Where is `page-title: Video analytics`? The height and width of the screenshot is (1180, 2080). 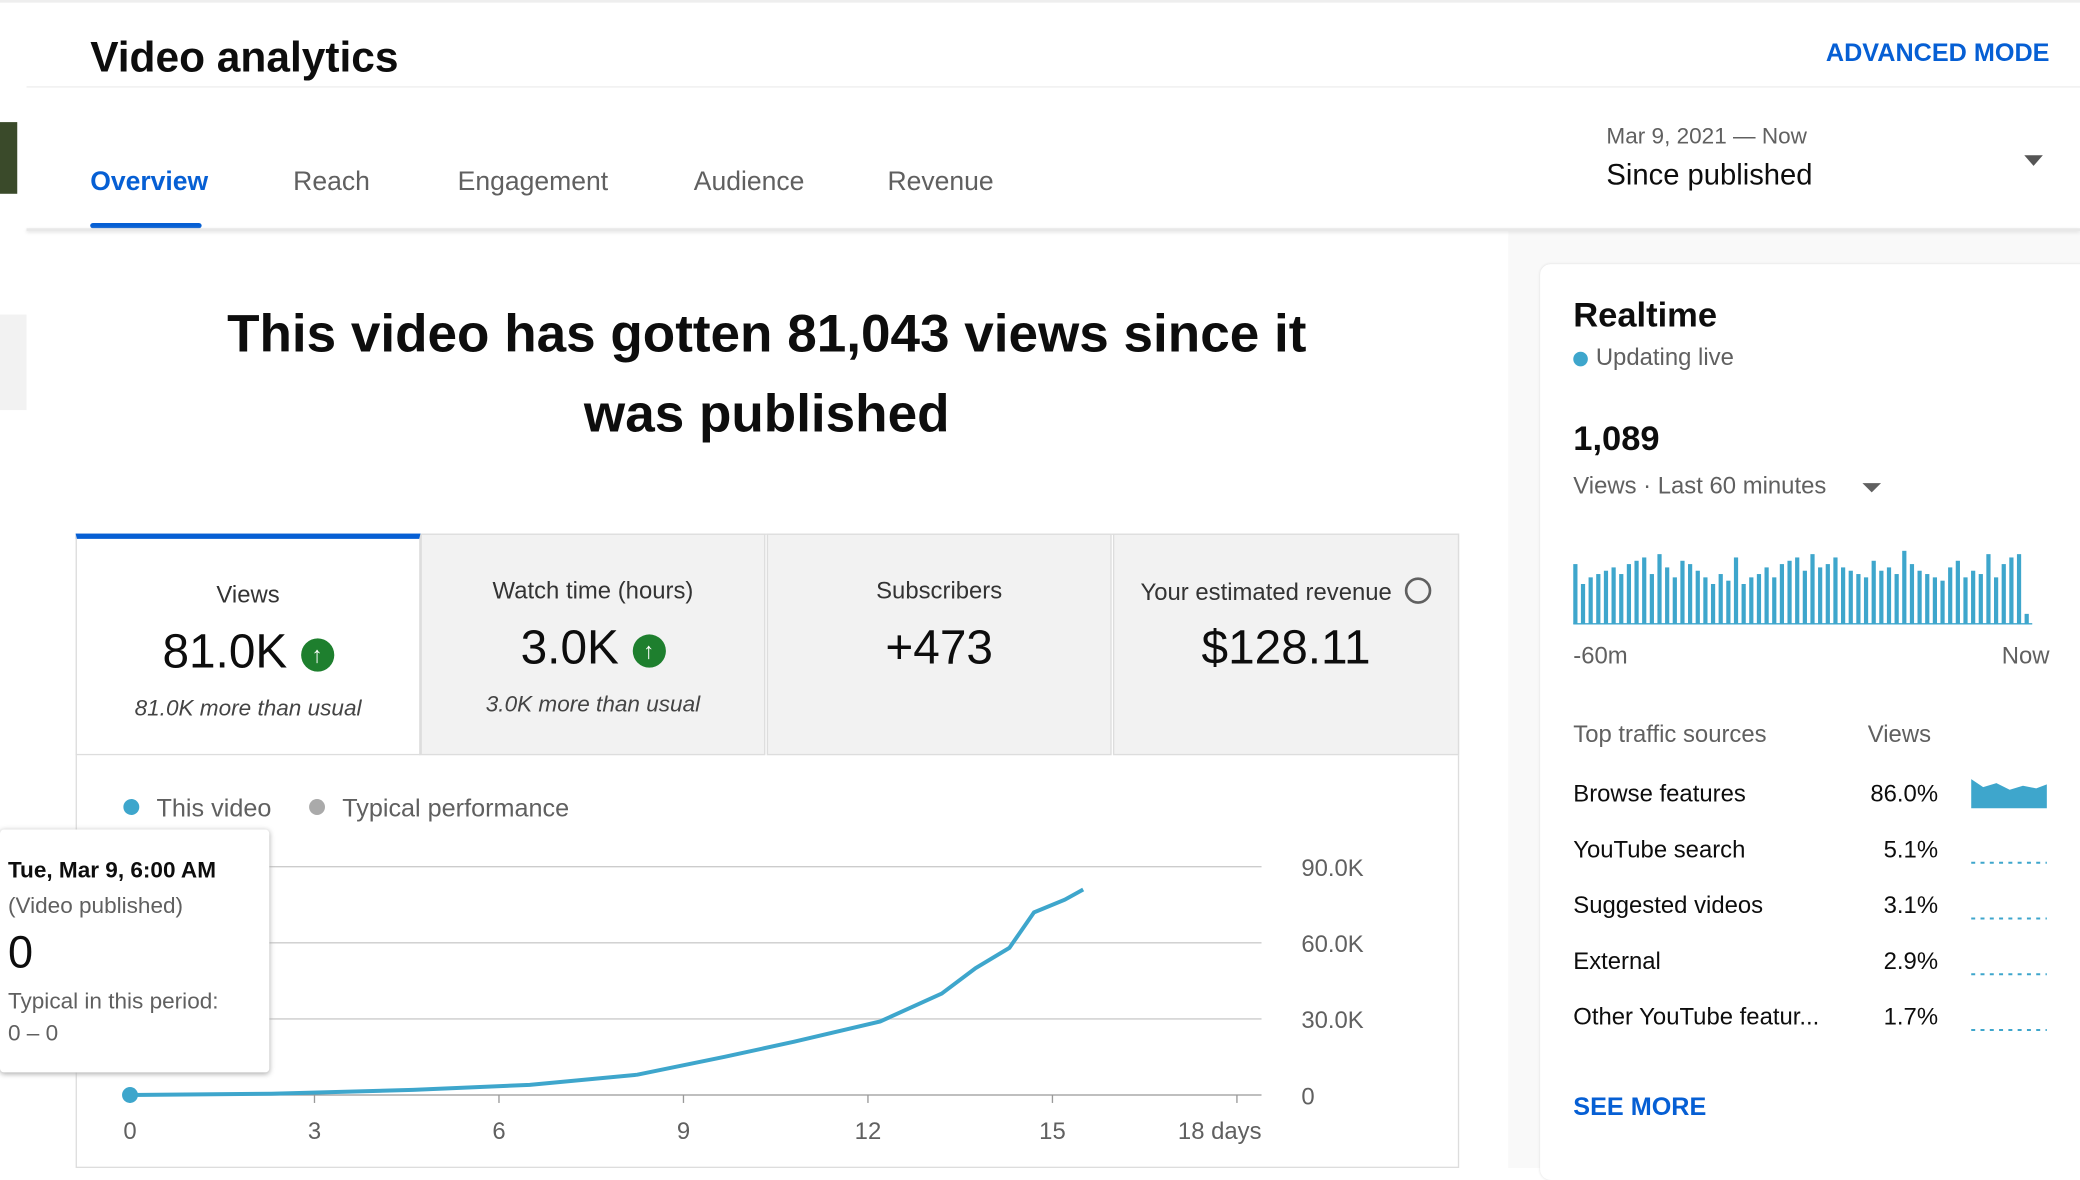
page-title: Video analytics is located at coordinates (244, 57).